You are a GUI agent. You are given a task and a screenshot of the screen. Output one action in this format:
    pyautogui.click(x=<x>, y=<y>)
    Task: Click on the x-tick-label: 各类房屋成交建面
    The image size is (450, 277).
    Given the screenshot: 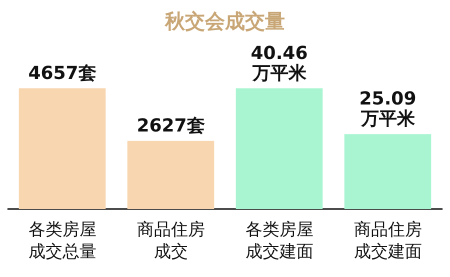 What is the action you would take?
    pyautogui.click(x=279, y=241)
    